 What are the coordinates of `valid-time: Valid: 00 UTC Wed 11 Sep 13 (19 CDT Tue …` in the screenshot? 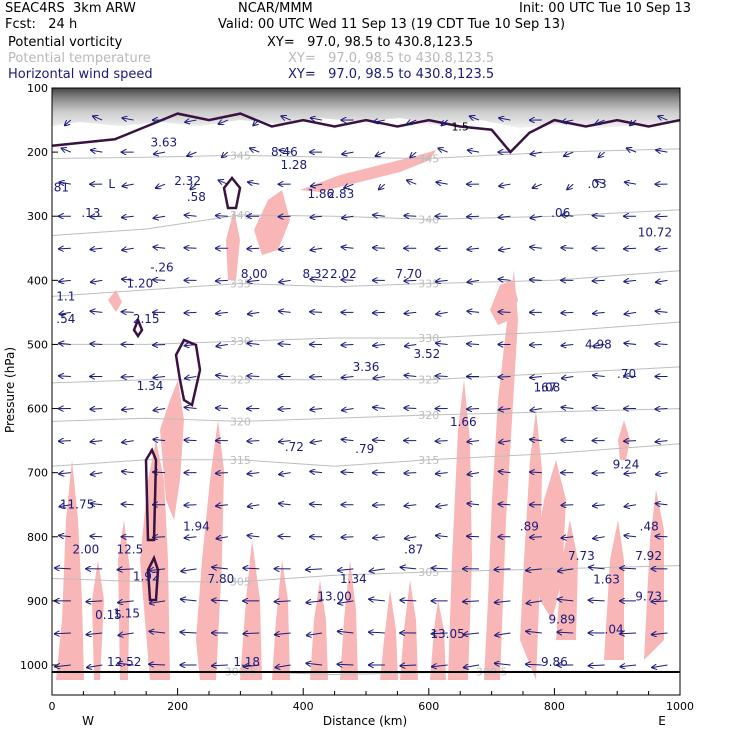 It's located at (392, 24).